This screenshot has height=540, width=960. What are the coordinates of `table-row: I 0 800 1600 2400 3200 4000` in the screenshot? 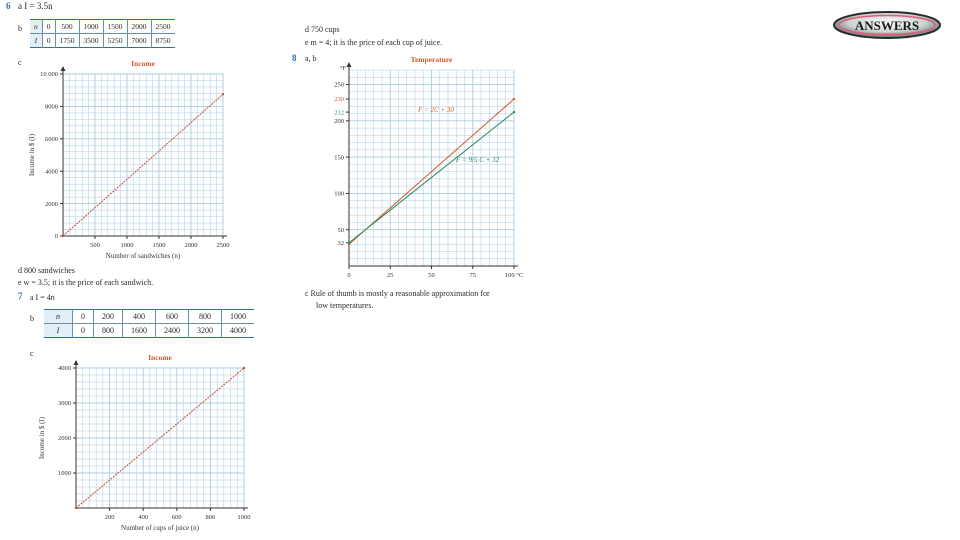 It's located at (149, 330).